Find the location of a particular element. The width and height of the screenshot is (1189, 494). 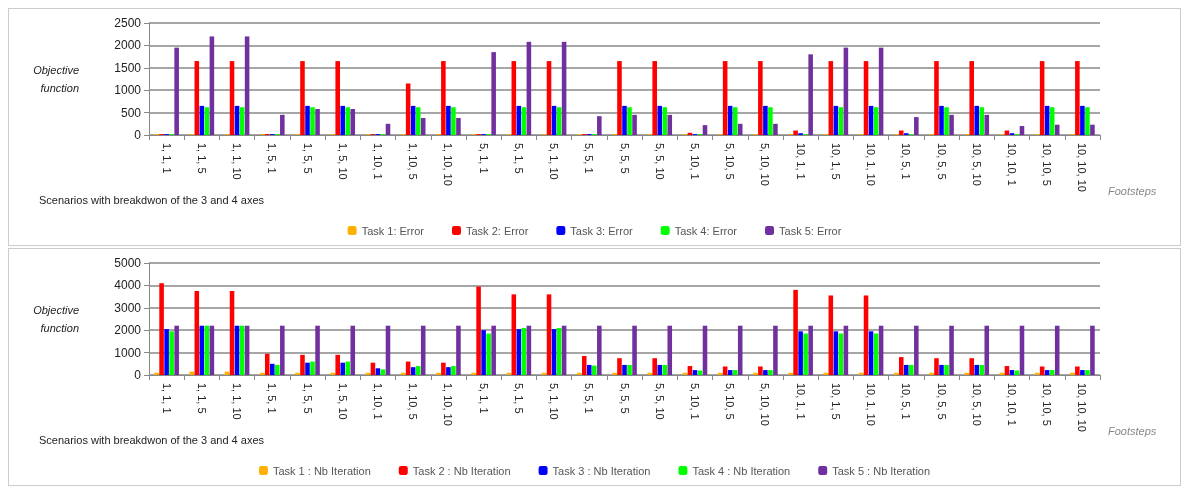

x-tick-label: 5, 10, 5 is located at coordinates (730, 401).